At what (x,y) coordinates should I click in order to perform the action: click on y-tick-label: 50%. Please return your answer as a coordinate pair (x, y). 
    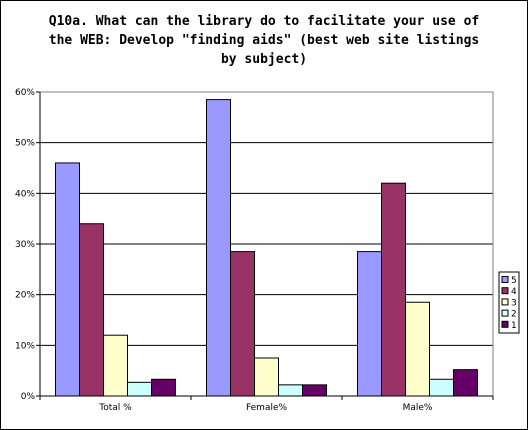
    Looking at the image, I should click on (25, 144).